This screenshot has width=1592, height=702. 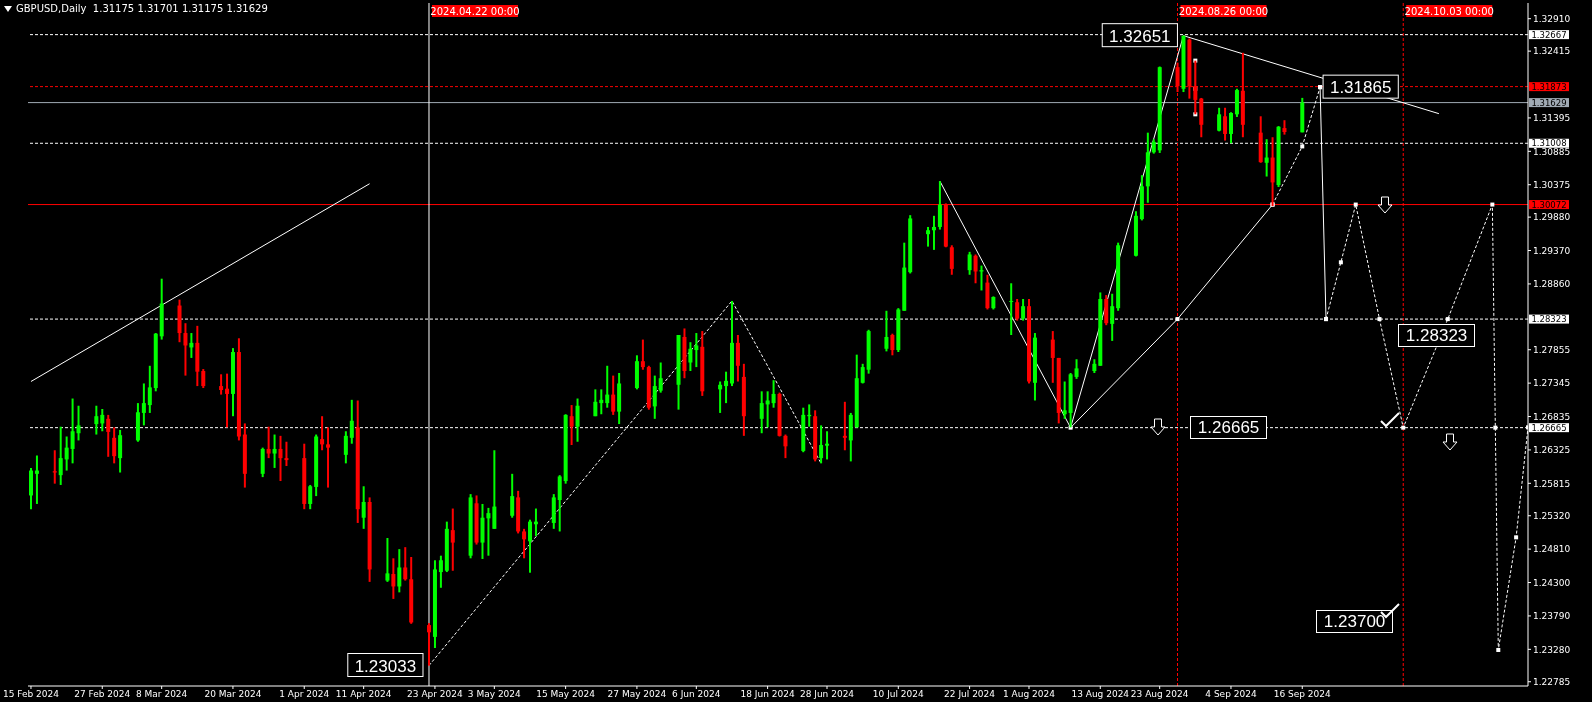 What do you see at coordinates (494, 694) in the screenshot?
I see `x-tick-label: 3 May 2024` at bounding box center [494, 694].